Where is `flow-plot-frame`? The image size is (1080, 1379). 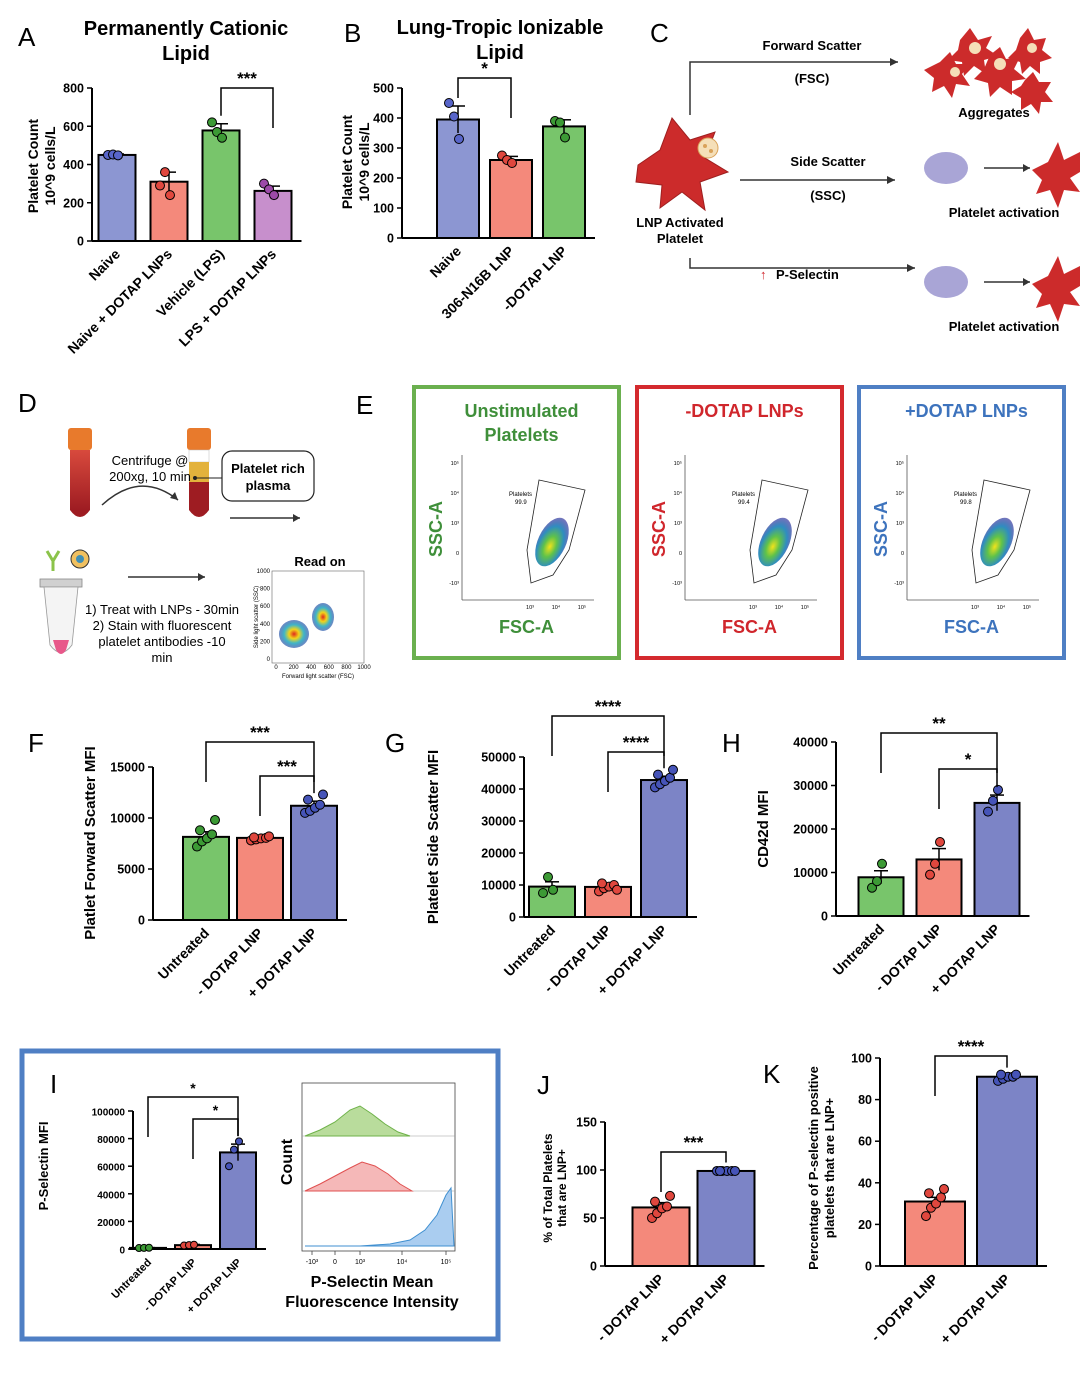
flow-plot-frame is located at coordinates (961, 522).